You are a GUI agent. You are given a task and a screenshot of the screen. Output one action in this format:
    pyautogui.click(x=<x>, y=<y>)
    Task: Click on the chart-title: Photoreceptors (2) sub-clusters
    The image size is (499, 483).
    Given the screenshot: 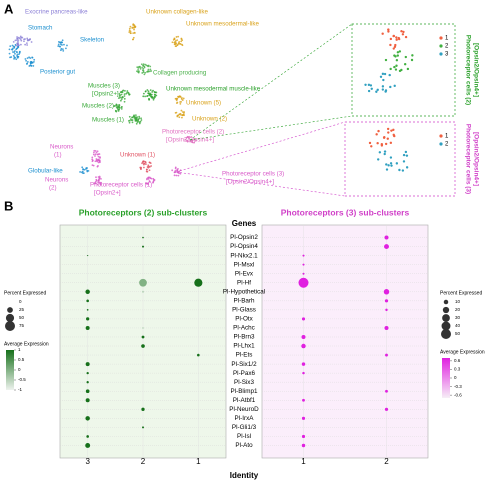 What is the action you would take?
    pyautogui.click(x=143, y=212)
    